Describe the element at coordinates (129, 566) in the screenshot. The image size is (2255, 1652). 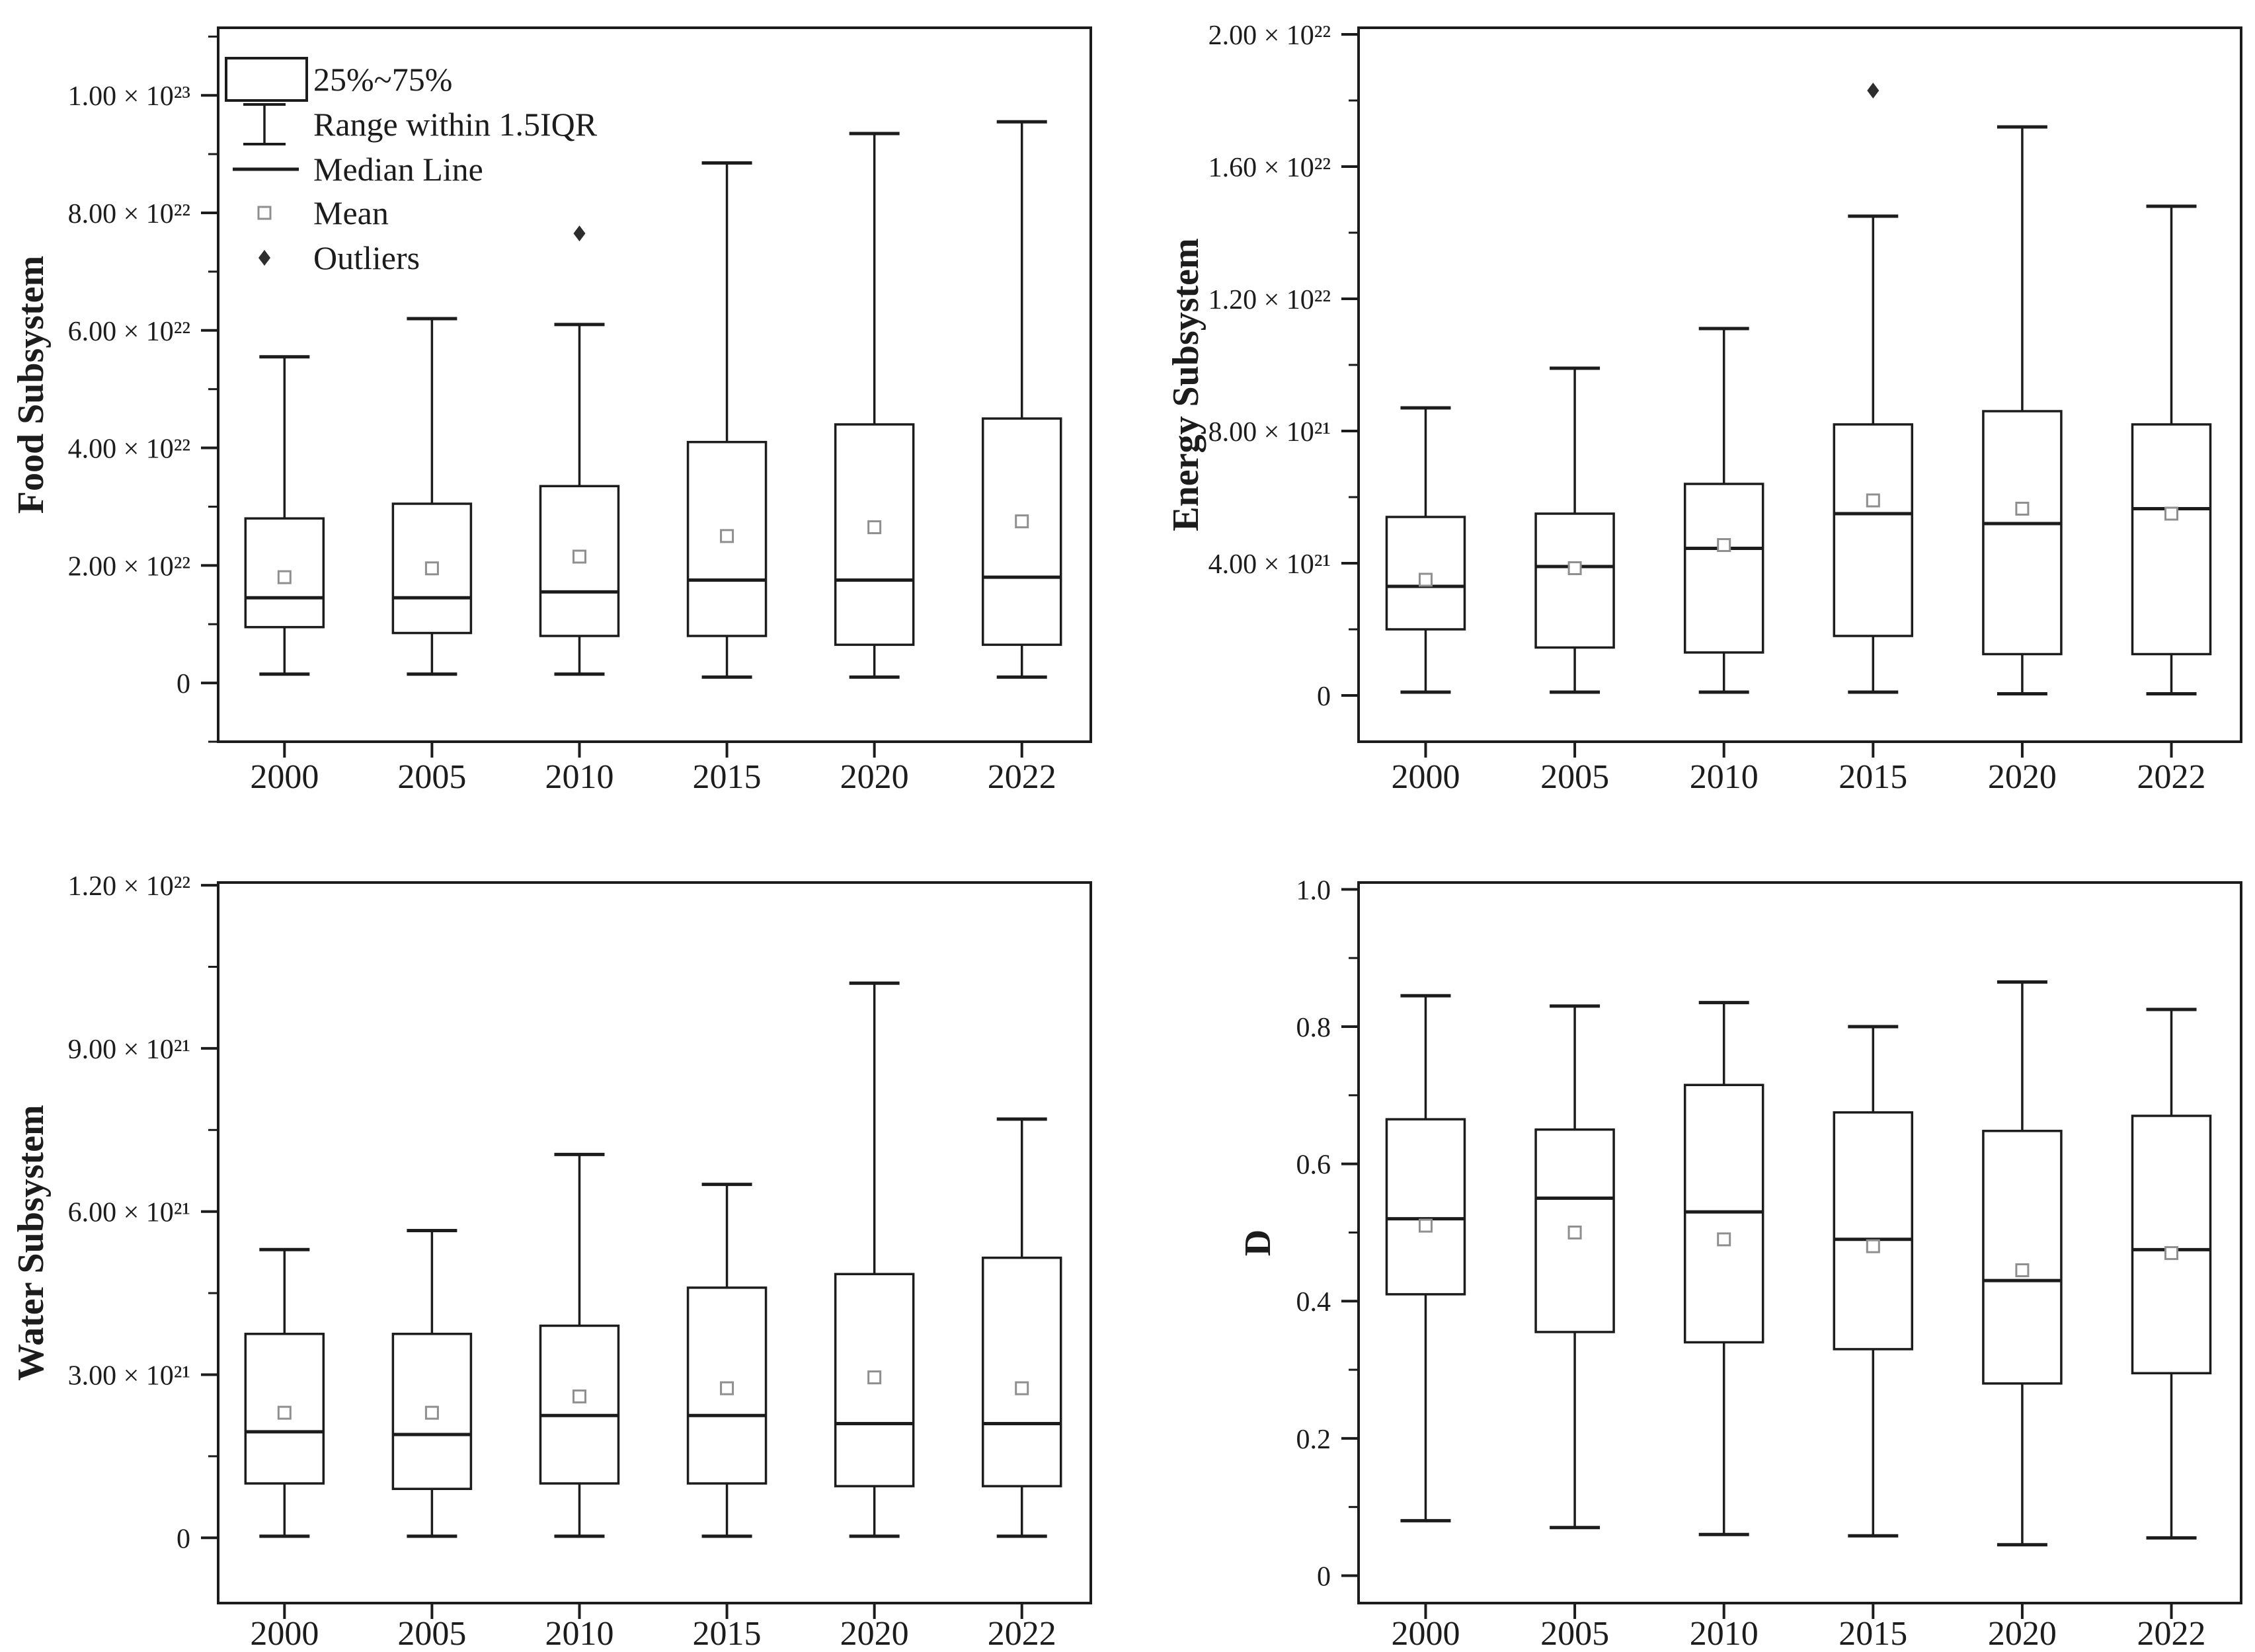
I see `y-tick-label: 2.00 × 10²²` at that location.